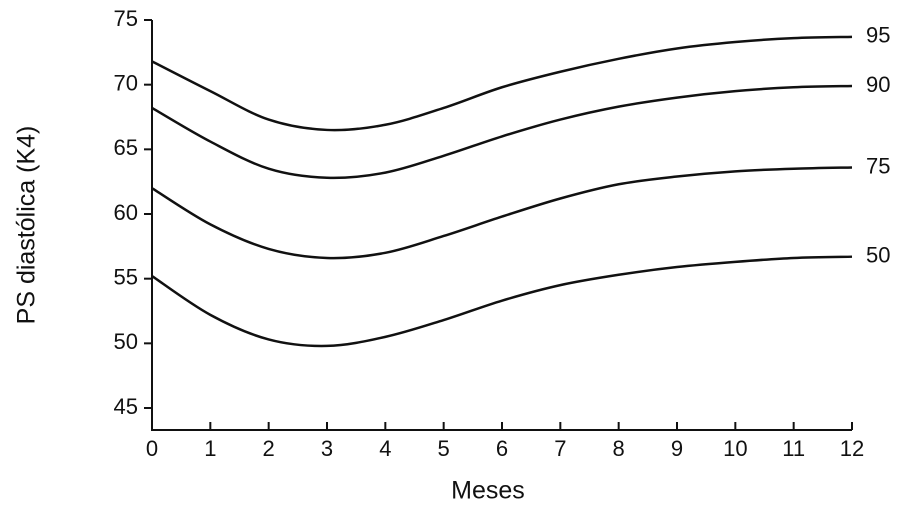 This screenshot has width=916, height=508. I want to click on x-tick-label: 9, so click(677, 448).